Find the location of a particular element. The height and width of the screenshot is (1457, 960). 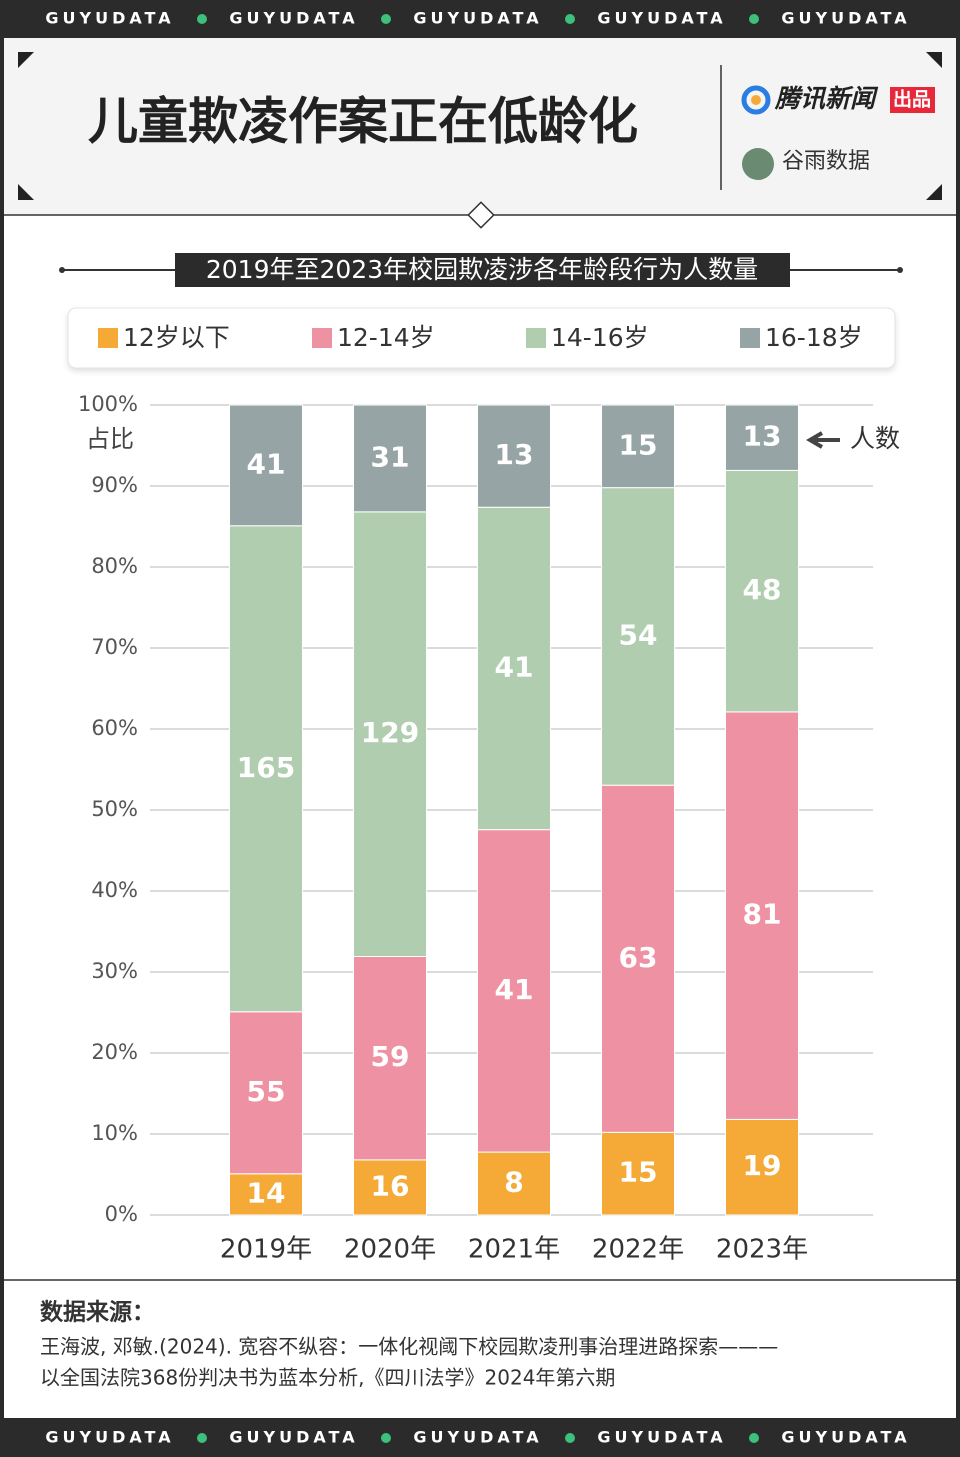

x-tick-label: 2019年 is located at coordinates (266, 1250).